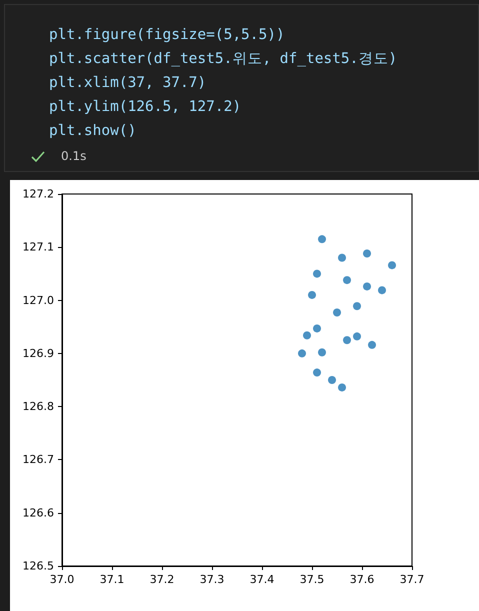 This screenshot has height=611, width=479. What do you see at coordinates (162, 579) in the screenshot?
I see `x-tick-label: 37.2` at bounding box center [162, 579].